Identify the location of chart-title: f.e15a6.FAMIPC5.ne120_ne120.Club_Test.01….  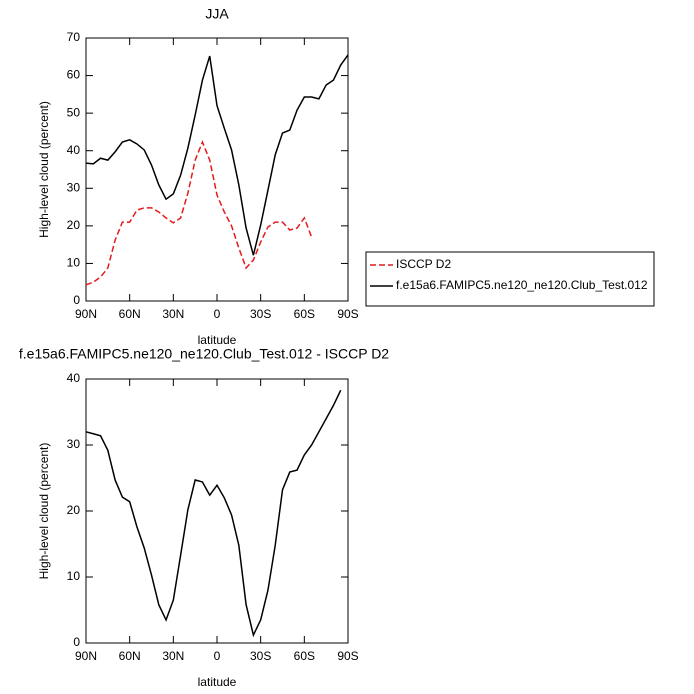
(204, 354).